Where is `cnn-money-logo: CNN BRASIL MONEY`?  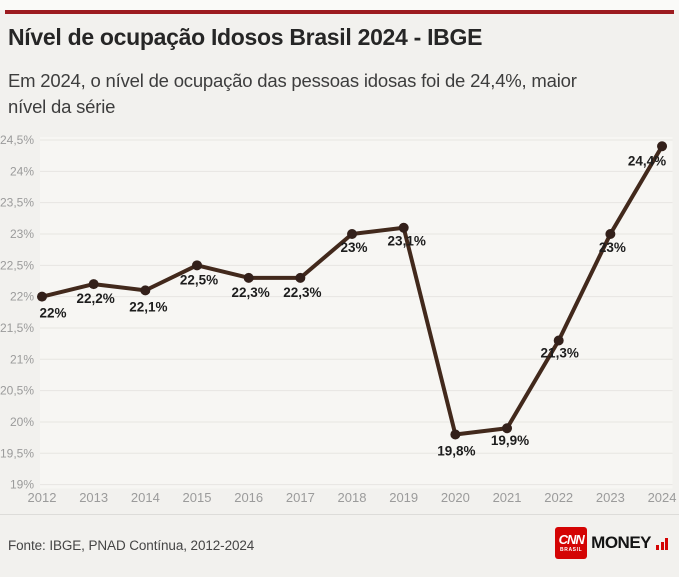 cnn-money-logo: CNN BRASIL MONEY is located at coordinates (611, 543).